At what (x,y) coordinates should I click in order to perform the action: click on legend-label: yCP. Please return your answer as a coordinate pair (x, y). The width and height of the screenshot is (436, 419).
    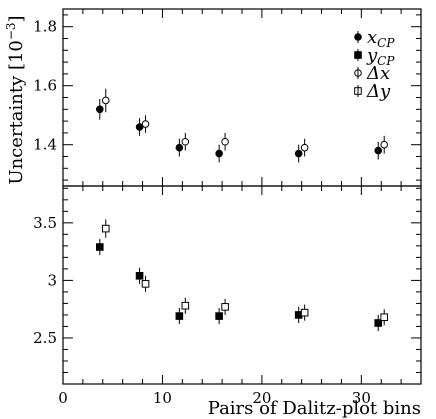
    Looking at the image, I should click on (380, 56).